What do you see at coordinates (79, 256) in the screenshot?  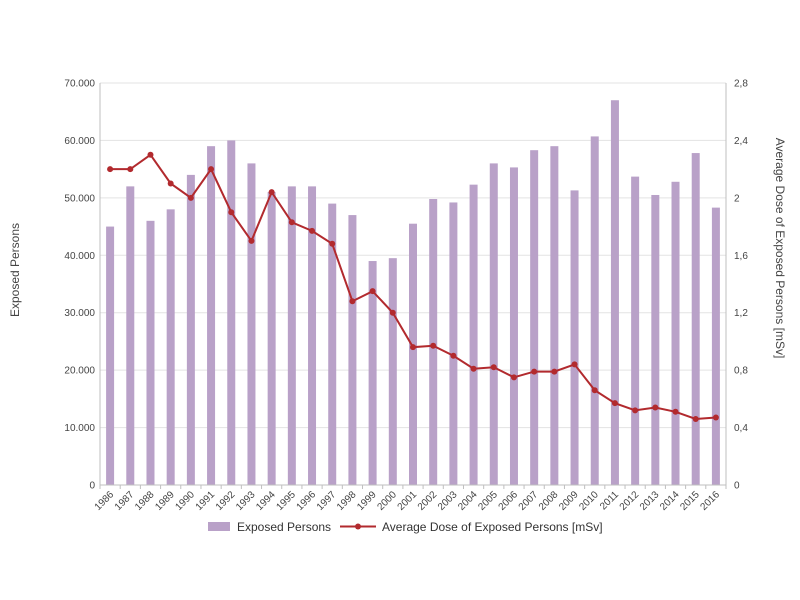 I see `left-y-tick-label: 40.000` at bounding box center [79, 256].